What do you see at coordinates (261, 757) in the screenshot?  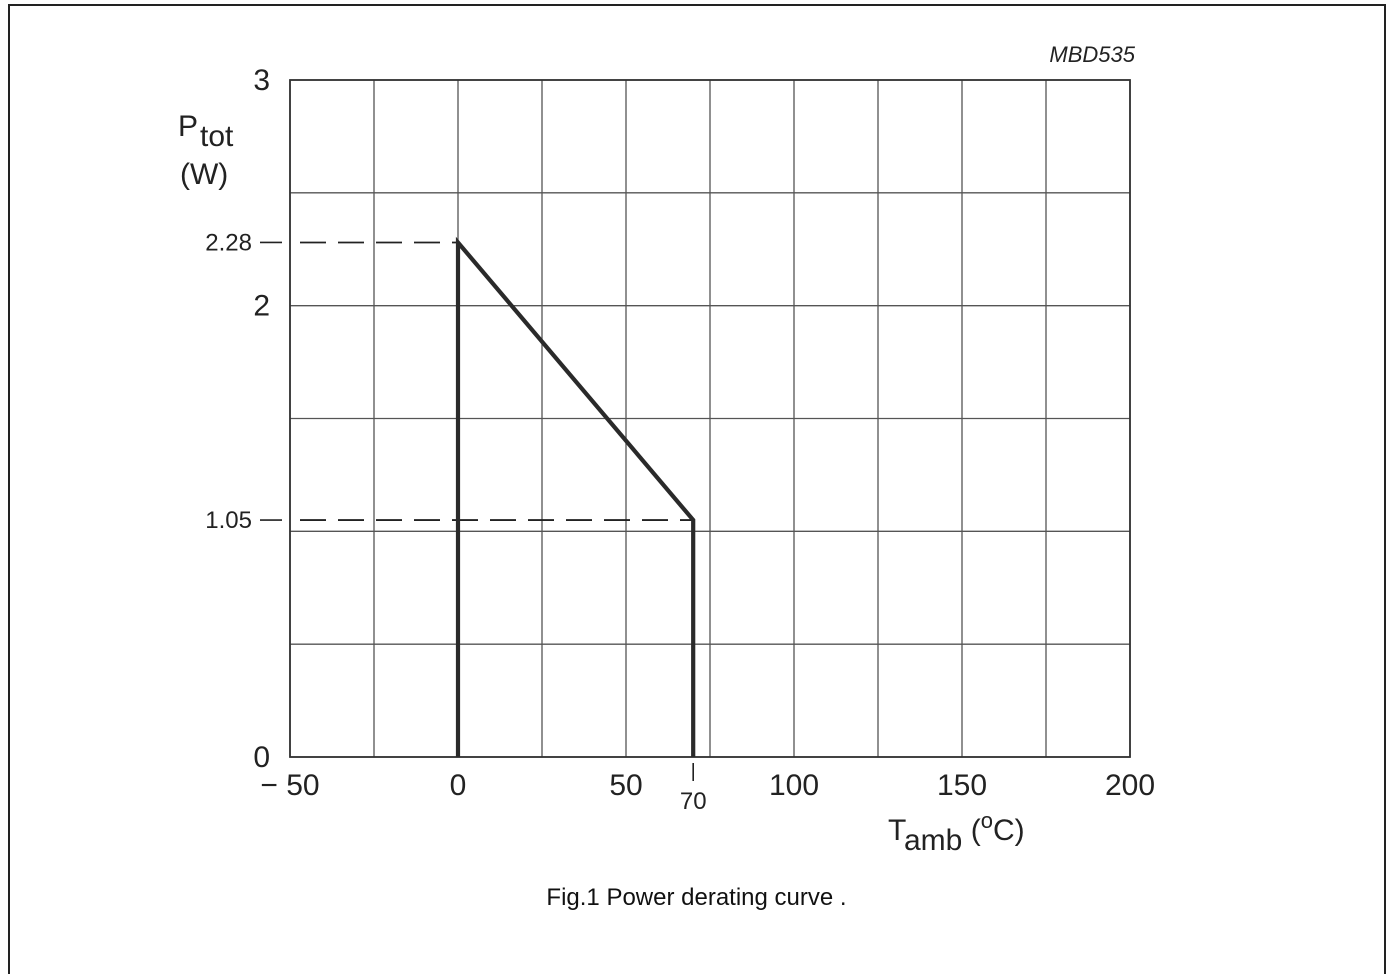 I see `y-tick-label: 0` at bounding box center [261, 757].